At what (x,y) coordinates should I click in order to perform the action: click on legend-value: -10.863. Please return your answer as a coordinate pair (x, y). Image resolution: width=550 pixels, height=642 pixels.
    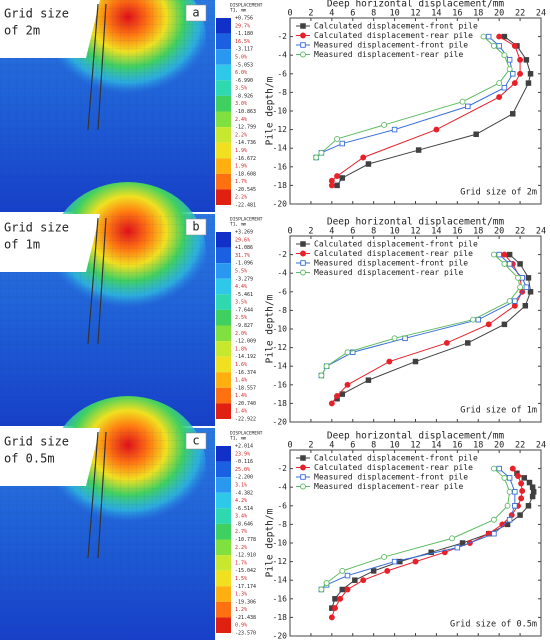
    Looking at the image, I should click on (245, 112).